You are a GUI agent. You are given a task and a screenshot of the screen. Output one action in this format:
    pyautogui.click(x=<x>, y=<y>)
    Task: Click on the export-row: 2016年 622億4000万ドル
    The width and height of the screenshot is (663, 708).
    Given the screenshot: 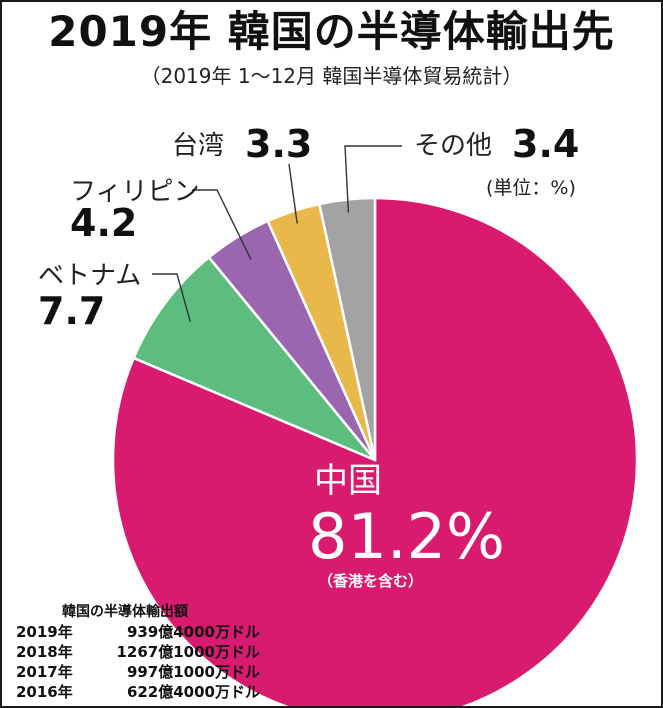 What is the action you would take?
    pyautogui.click(x=138, y=692)
    